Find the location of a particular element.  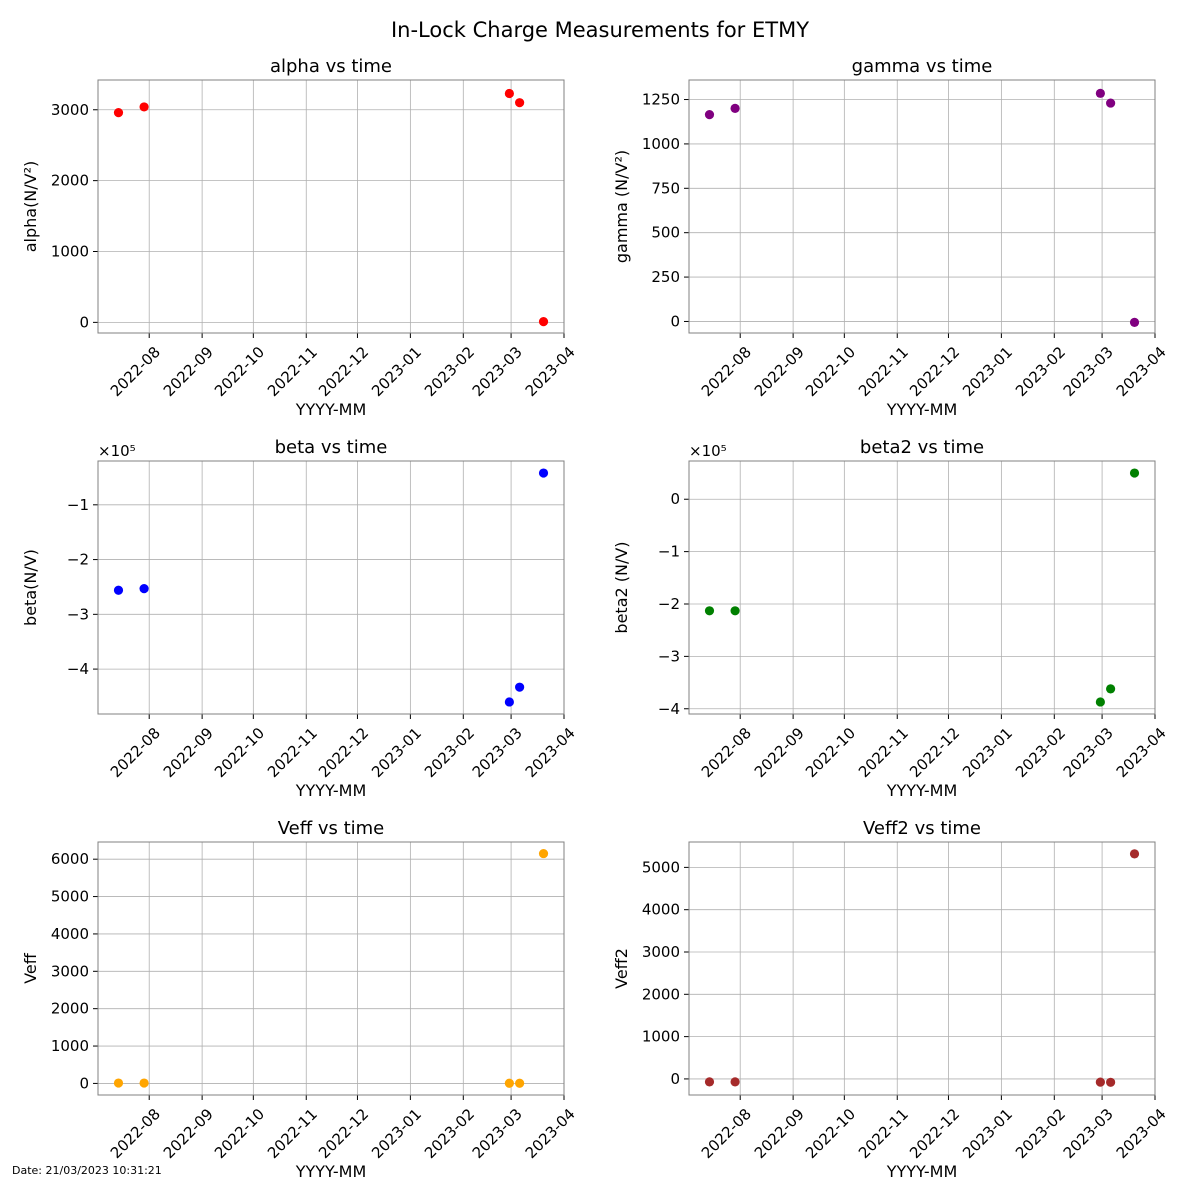

subplot-title: alpha vs time is located at coordinates (331, 66).